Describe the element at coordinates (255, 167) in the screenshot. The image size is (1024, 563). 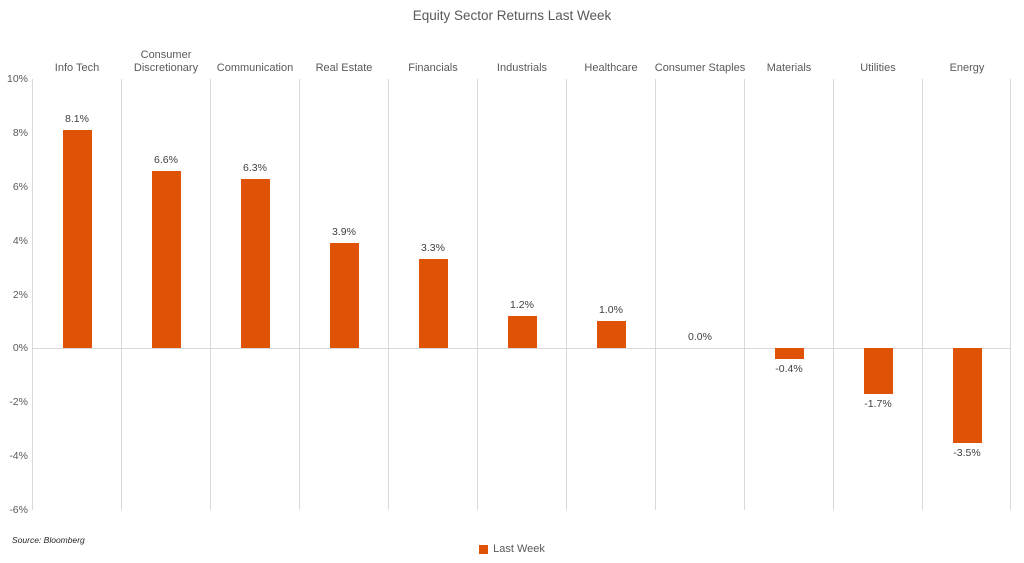
I see `bar-value-label: 6.3%` at that location.